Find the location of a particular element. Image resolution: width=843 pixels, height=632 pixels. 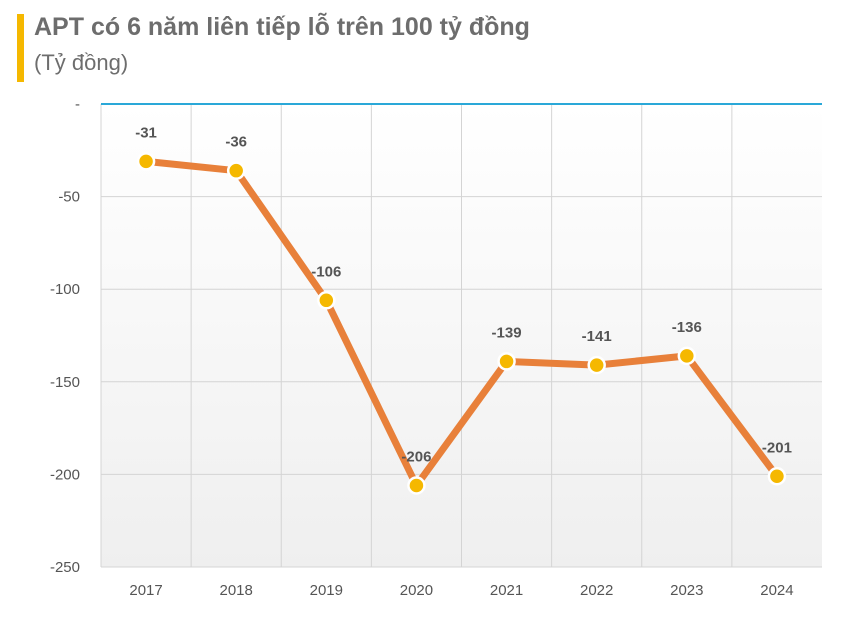

x-tick-label: 2024 is located at coordinates (776, 590).